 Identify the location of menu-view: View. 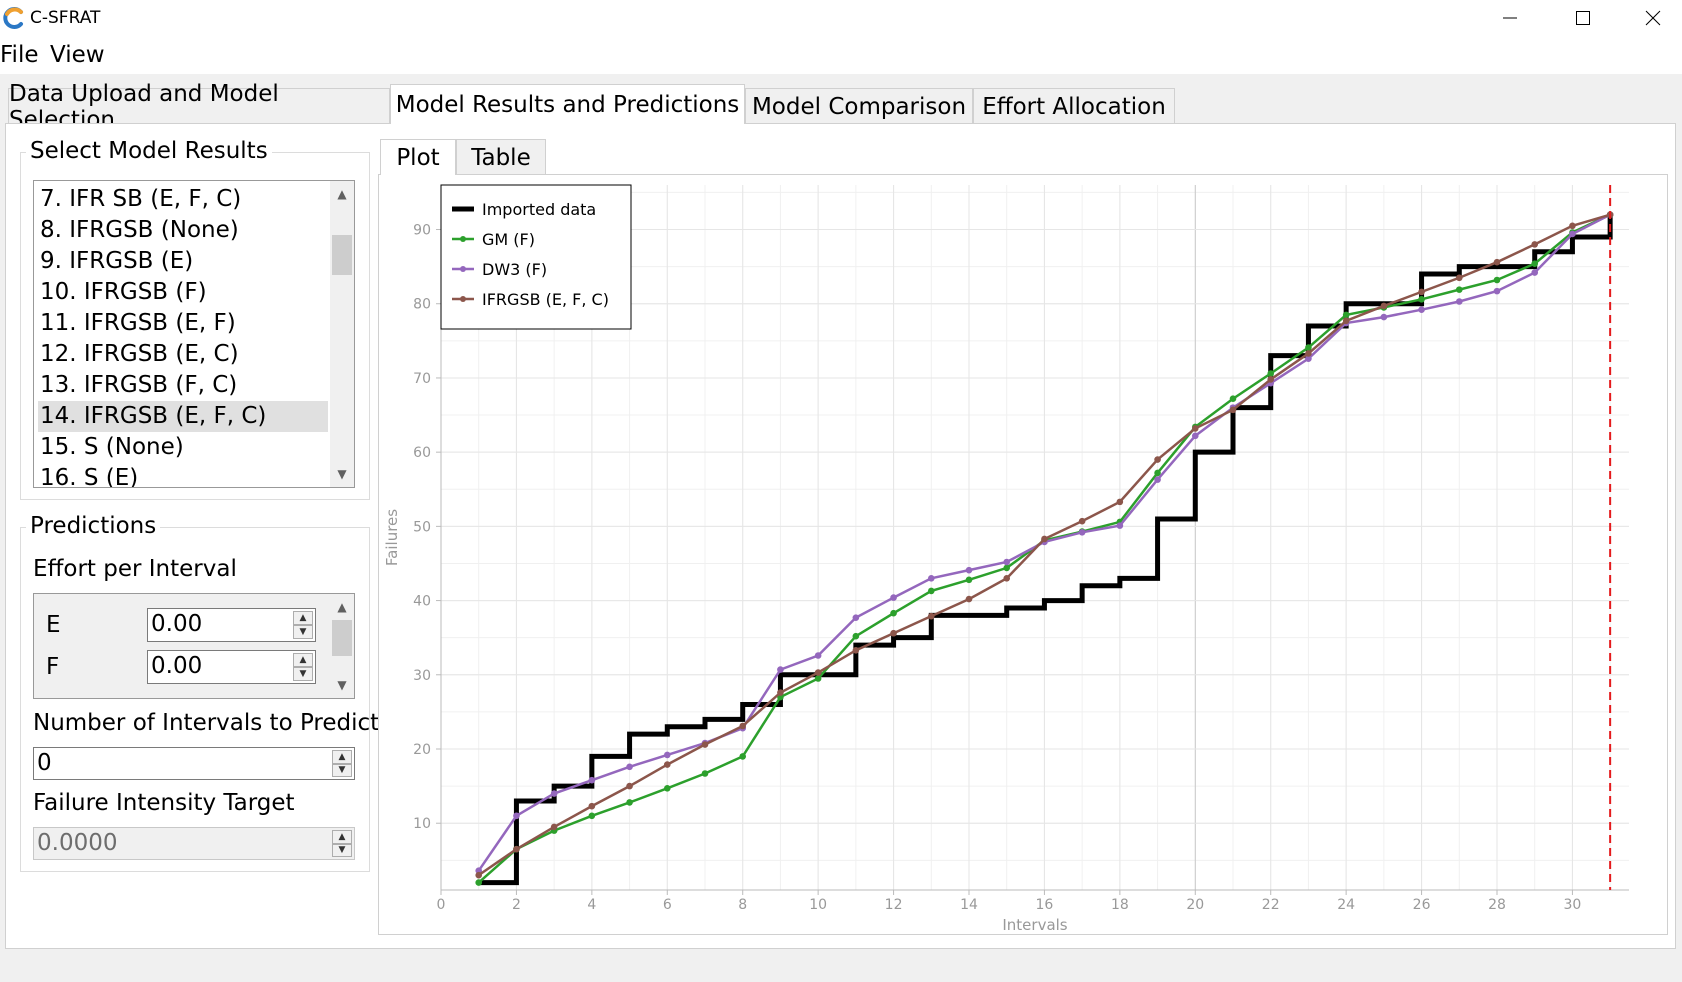
(77, 55).